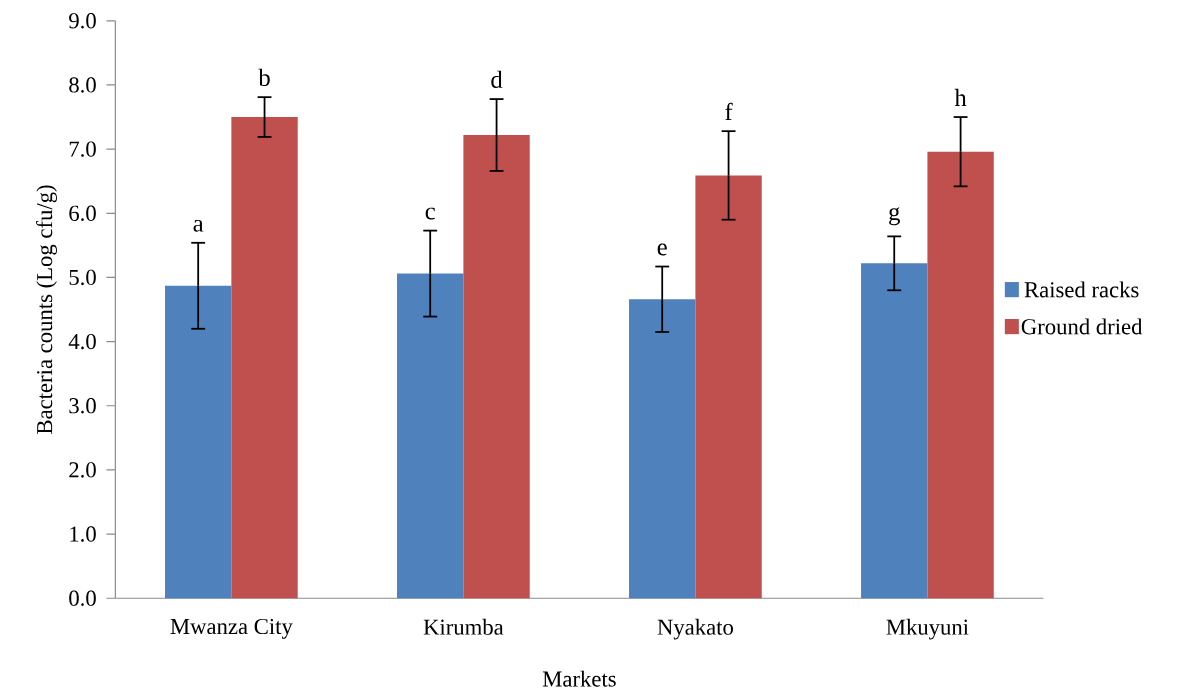 Image resolution: width=1192 pixels, height=694 pixels. Describe the element at coordinates (82, 405) in the screenshot. I see `y-tick-label: 3.0` at that location.